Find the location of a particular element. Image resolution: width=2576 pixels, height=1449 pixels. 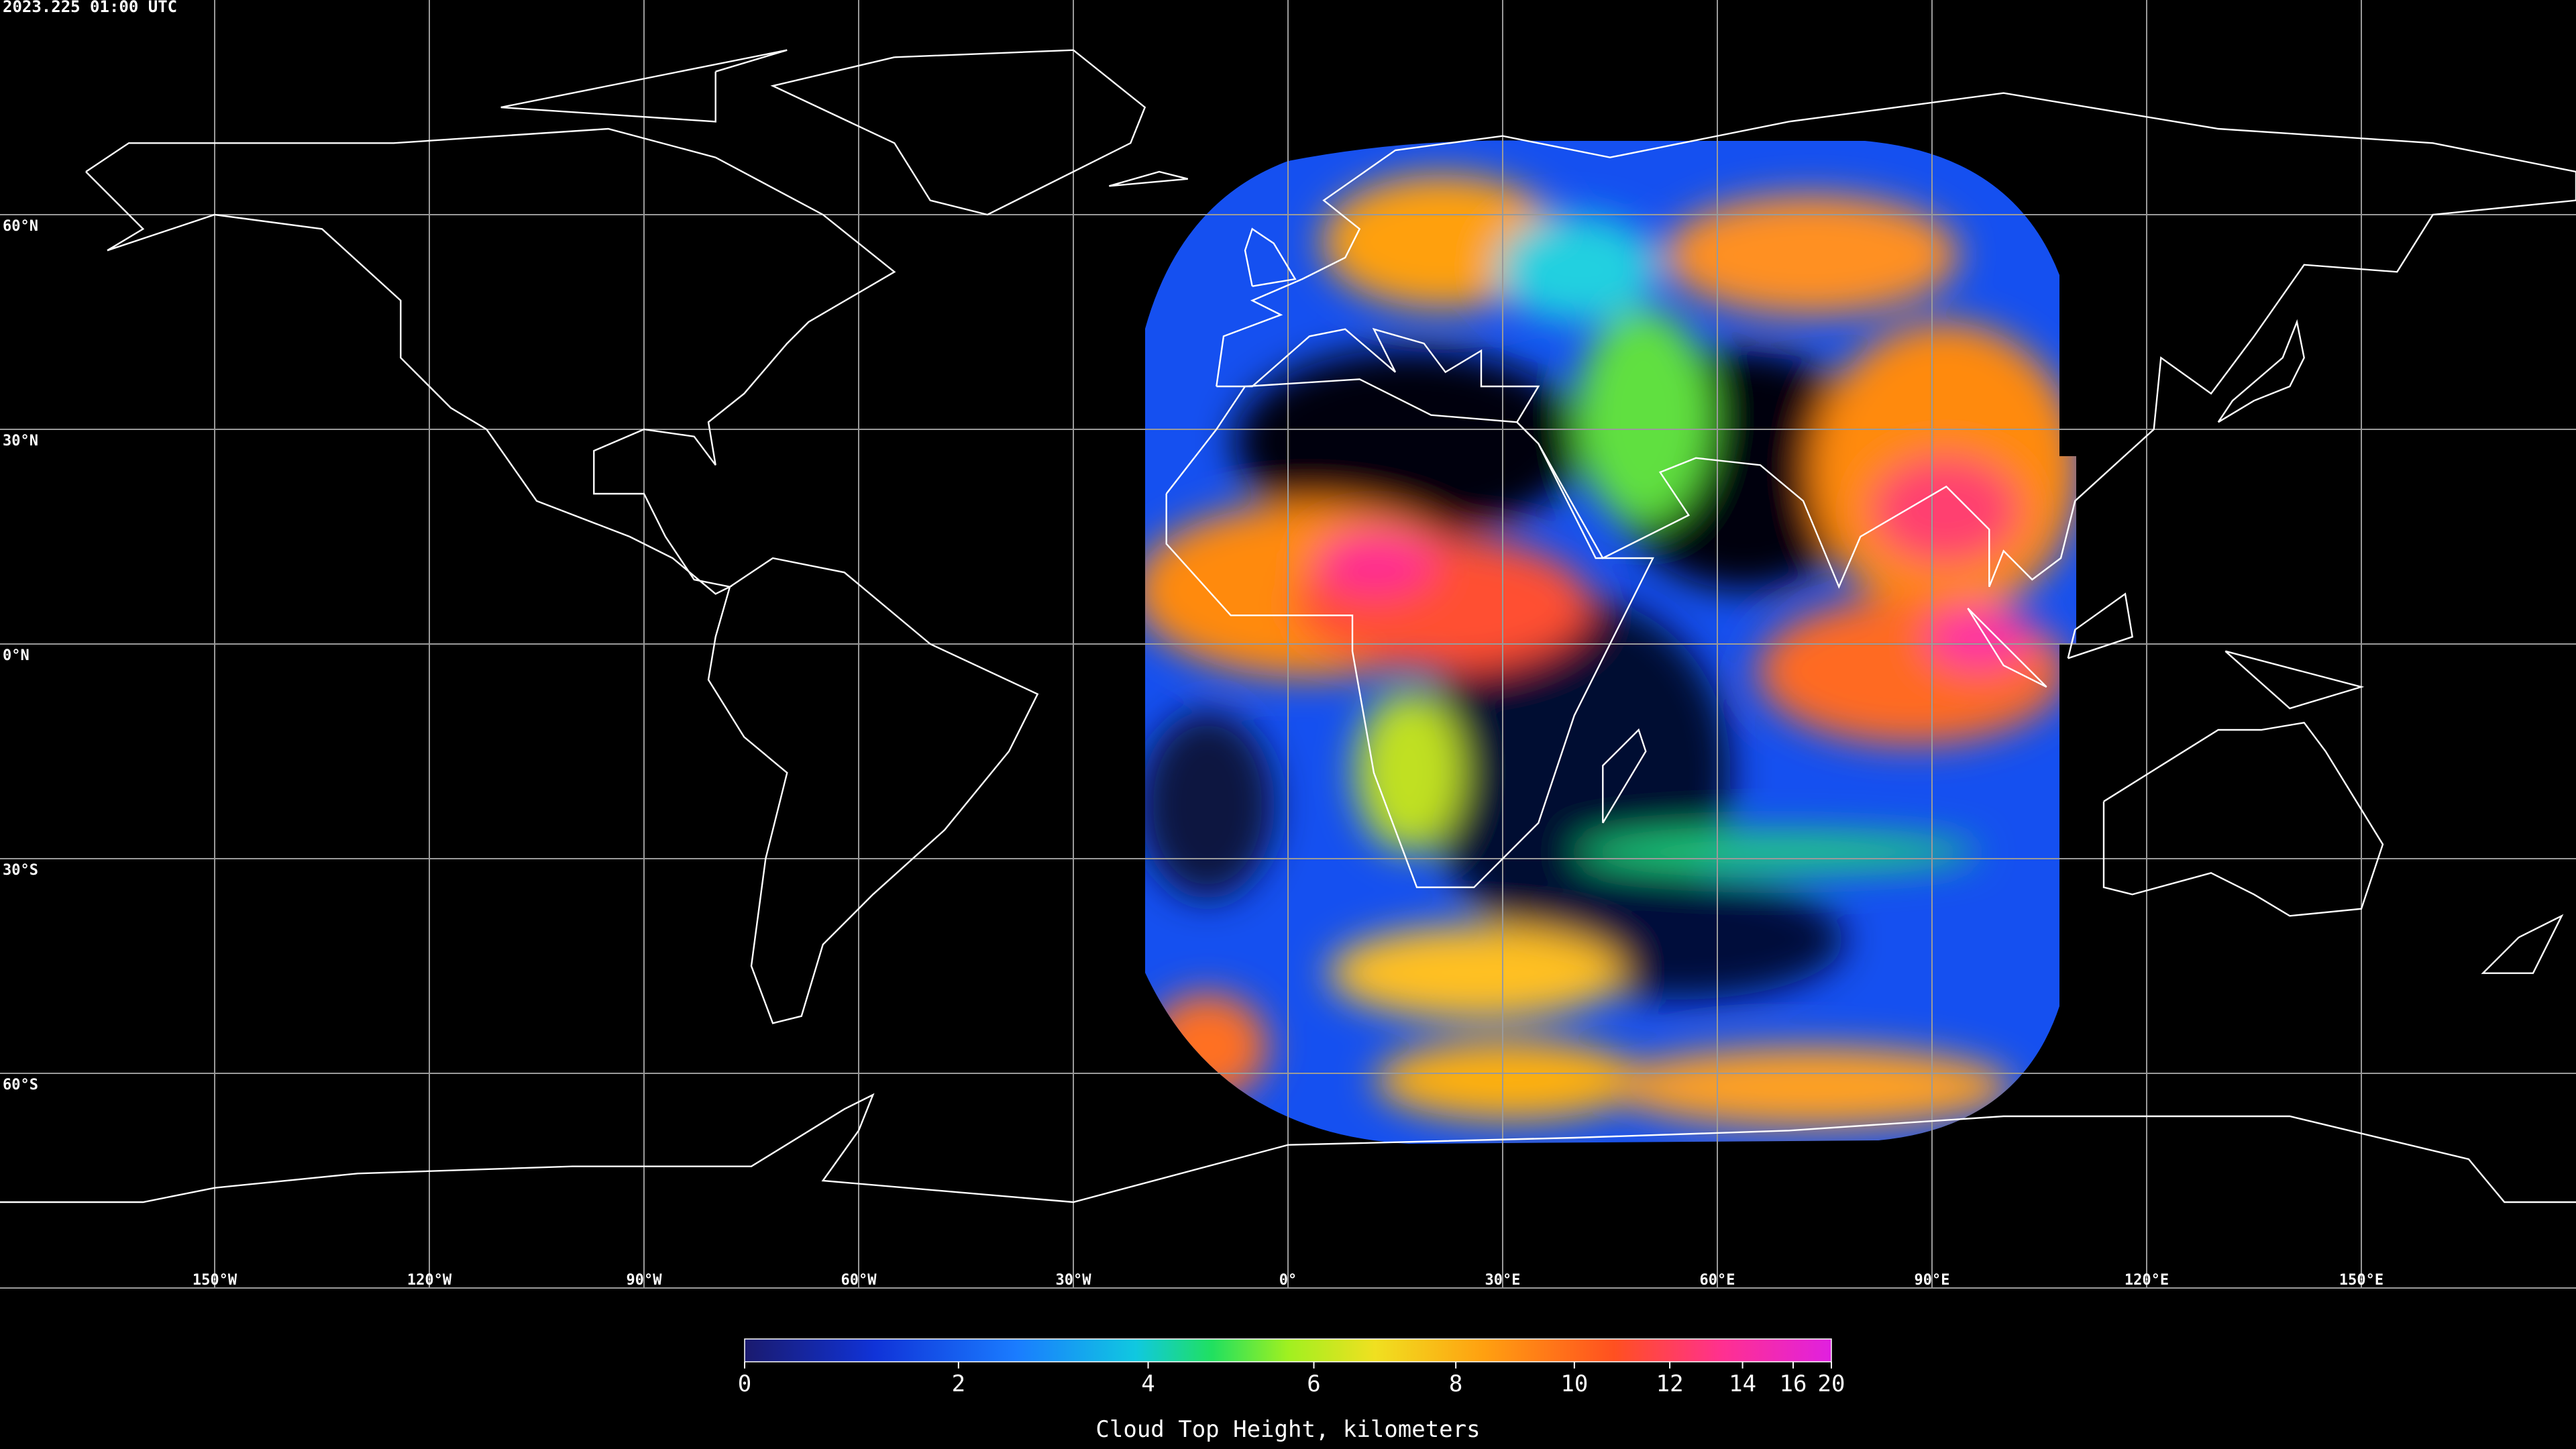

colorbar-tick-label: 8 is located at coordinates (1455, 1384).